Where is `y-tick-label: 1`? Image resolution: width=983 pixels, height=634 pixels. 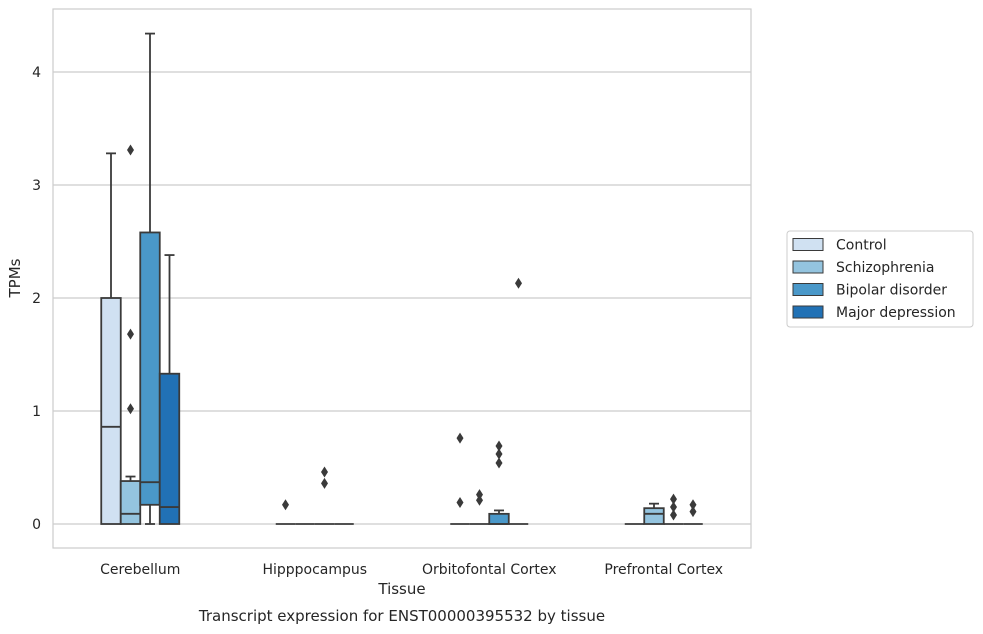 y-tick-label: 1 is located at coordinates (36, 412).